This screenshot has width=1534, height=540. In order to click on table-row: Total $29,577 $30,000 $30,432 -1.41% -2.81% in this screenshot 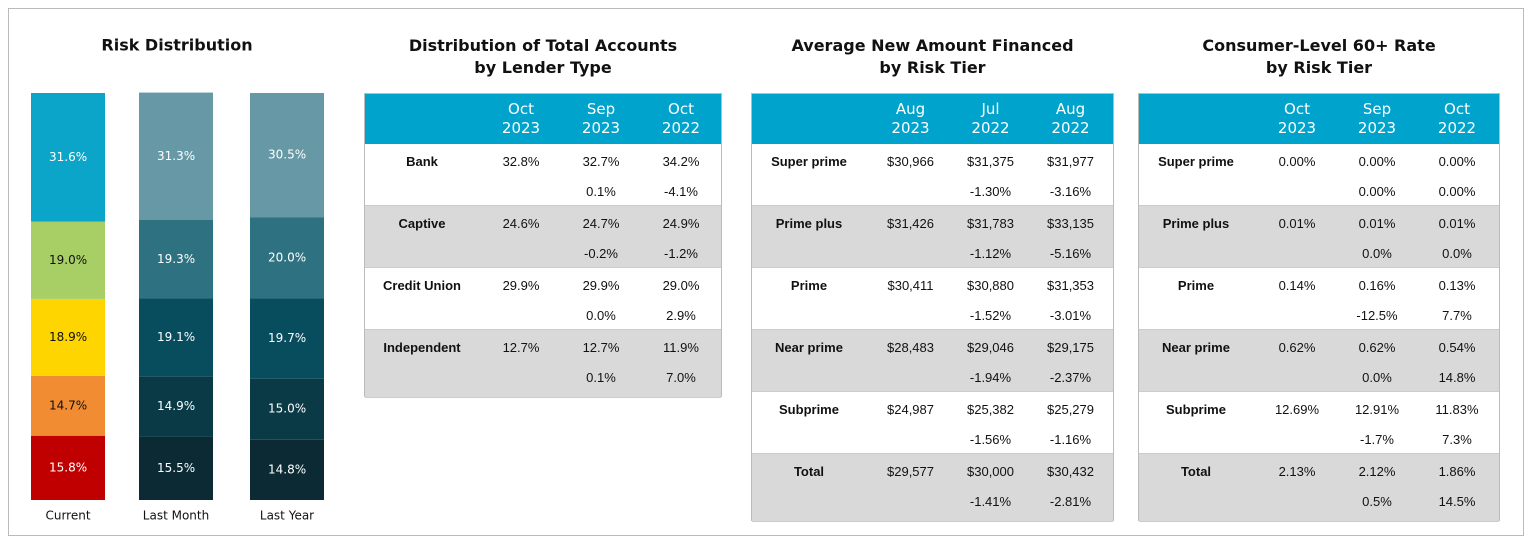, I will do `click(932, 488)`.